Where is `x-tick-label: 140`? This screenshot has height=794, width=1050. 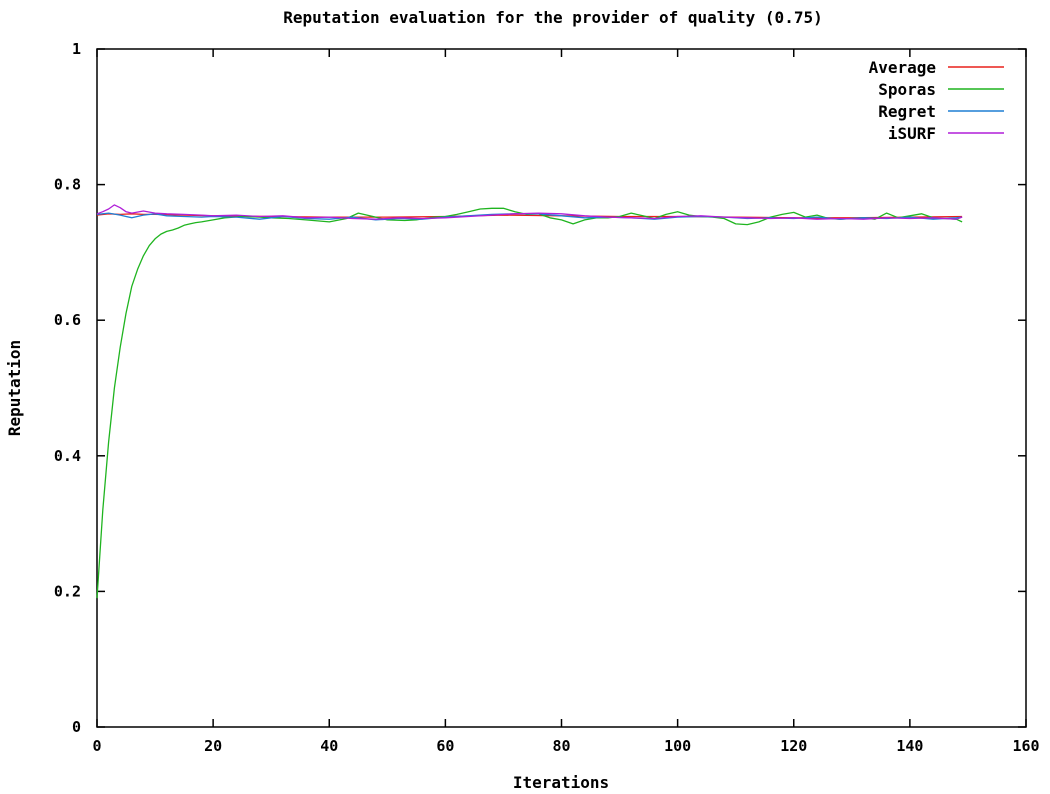
x-tick-label: 140 is located at coordinates (909, 746).